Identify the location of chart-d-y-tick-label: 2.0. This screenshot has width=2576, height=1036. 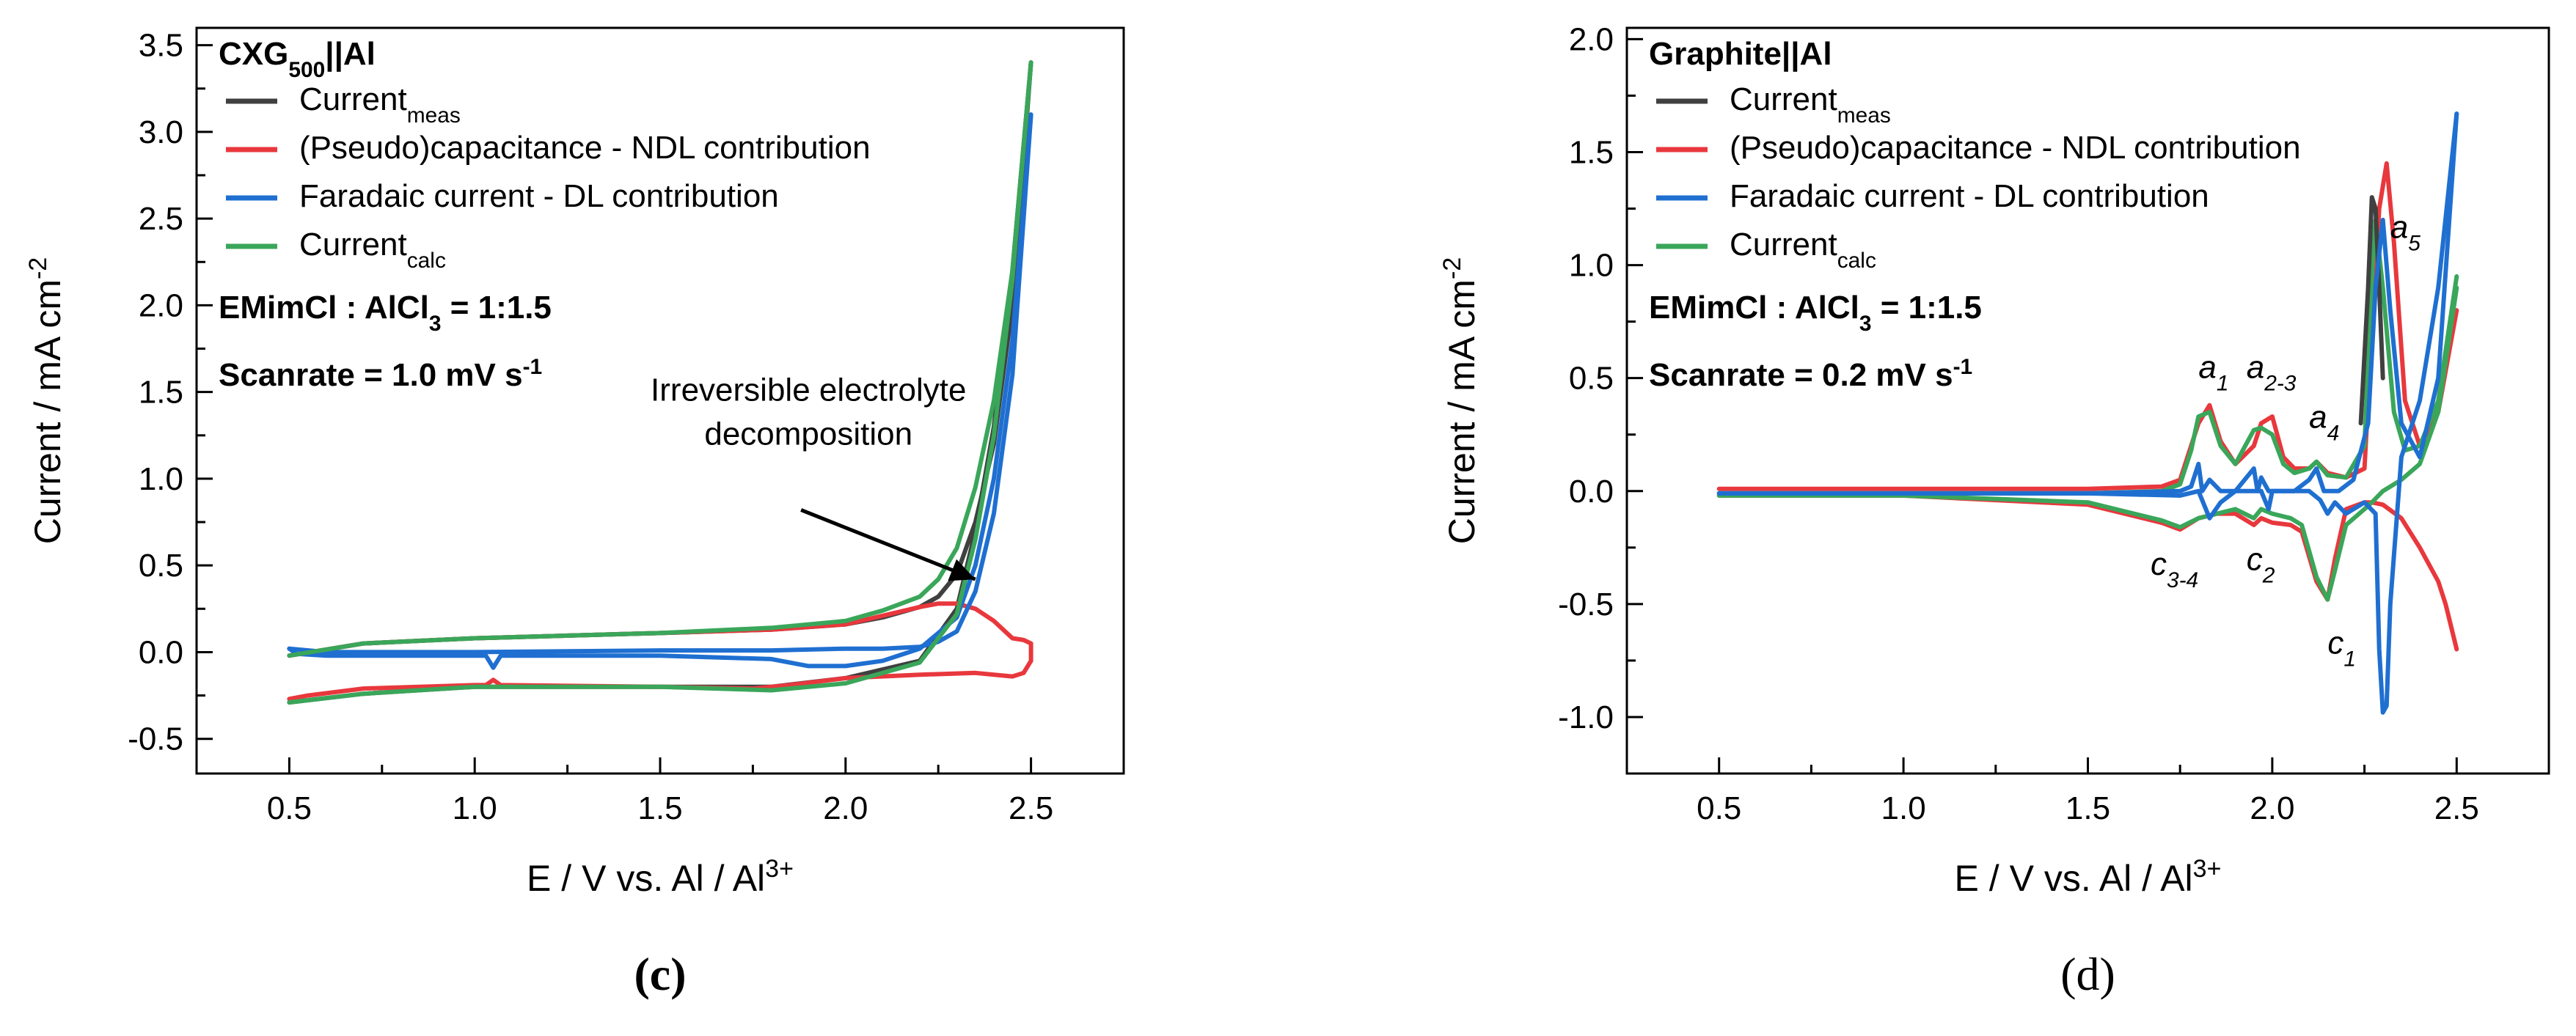
(1591, 39).